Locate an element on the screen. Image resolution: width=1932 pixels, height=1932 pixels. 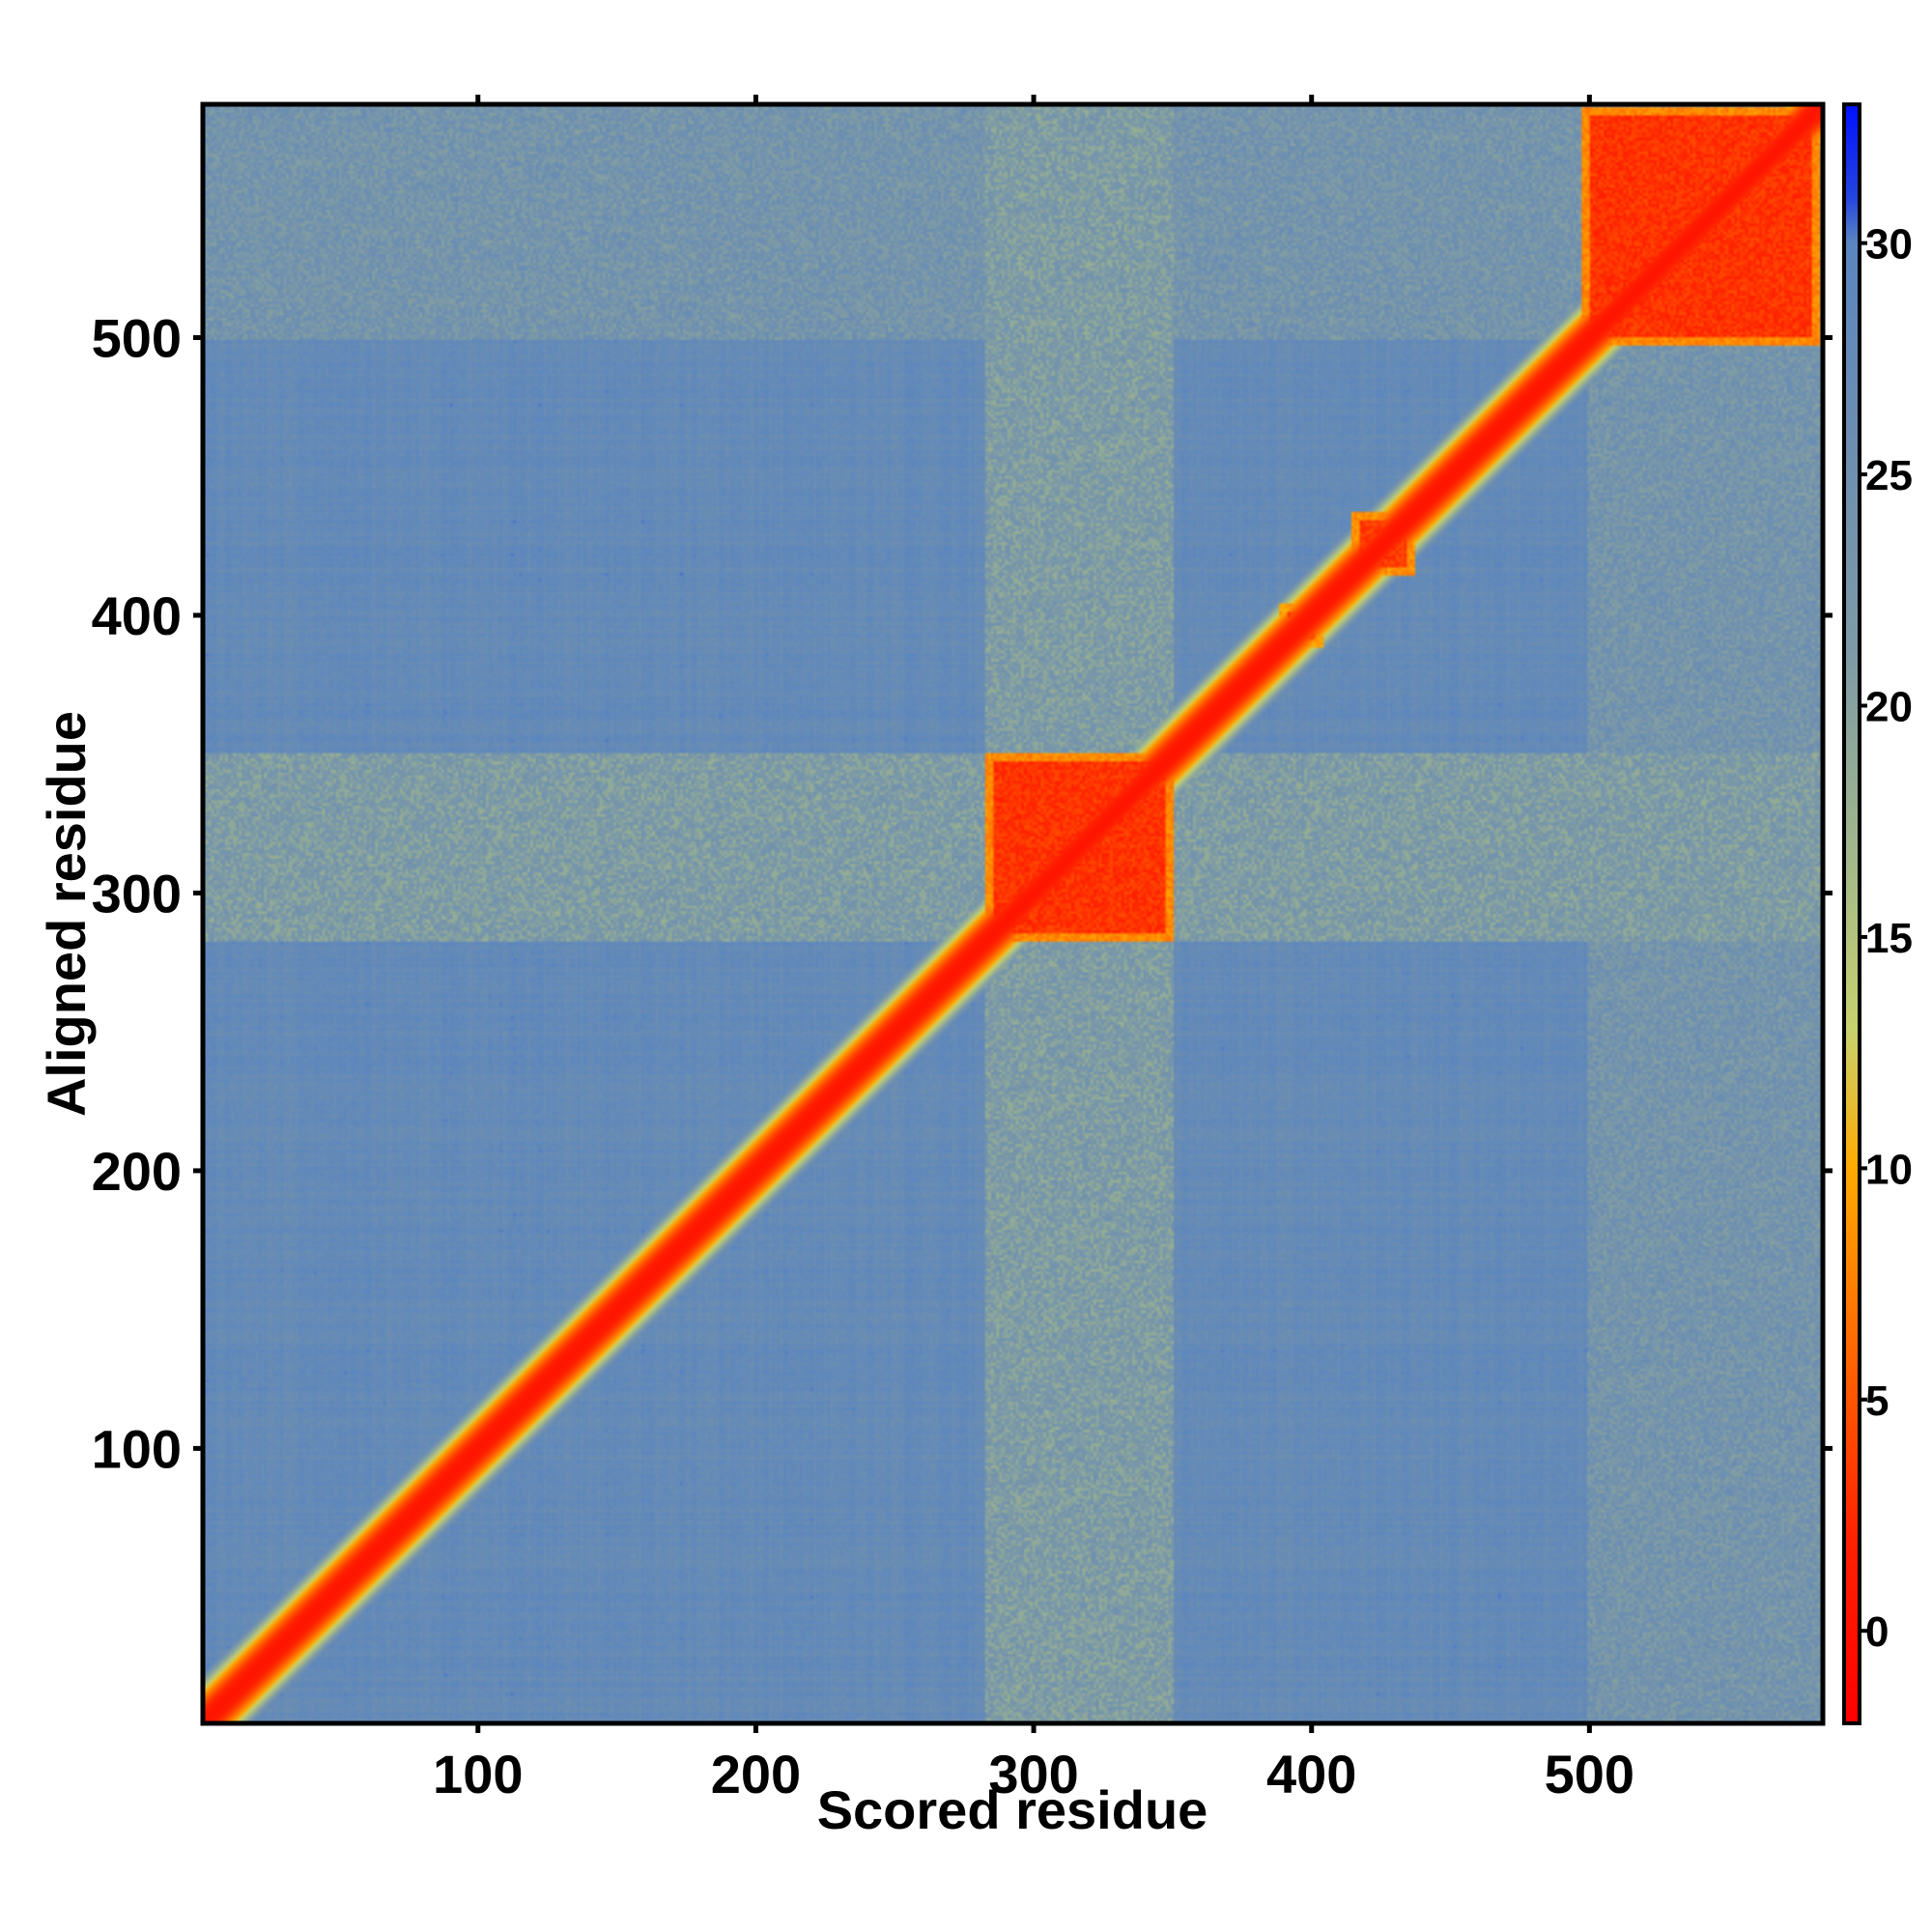
colorbar-tick-label: 30 is located at coordinates (1889, 245).